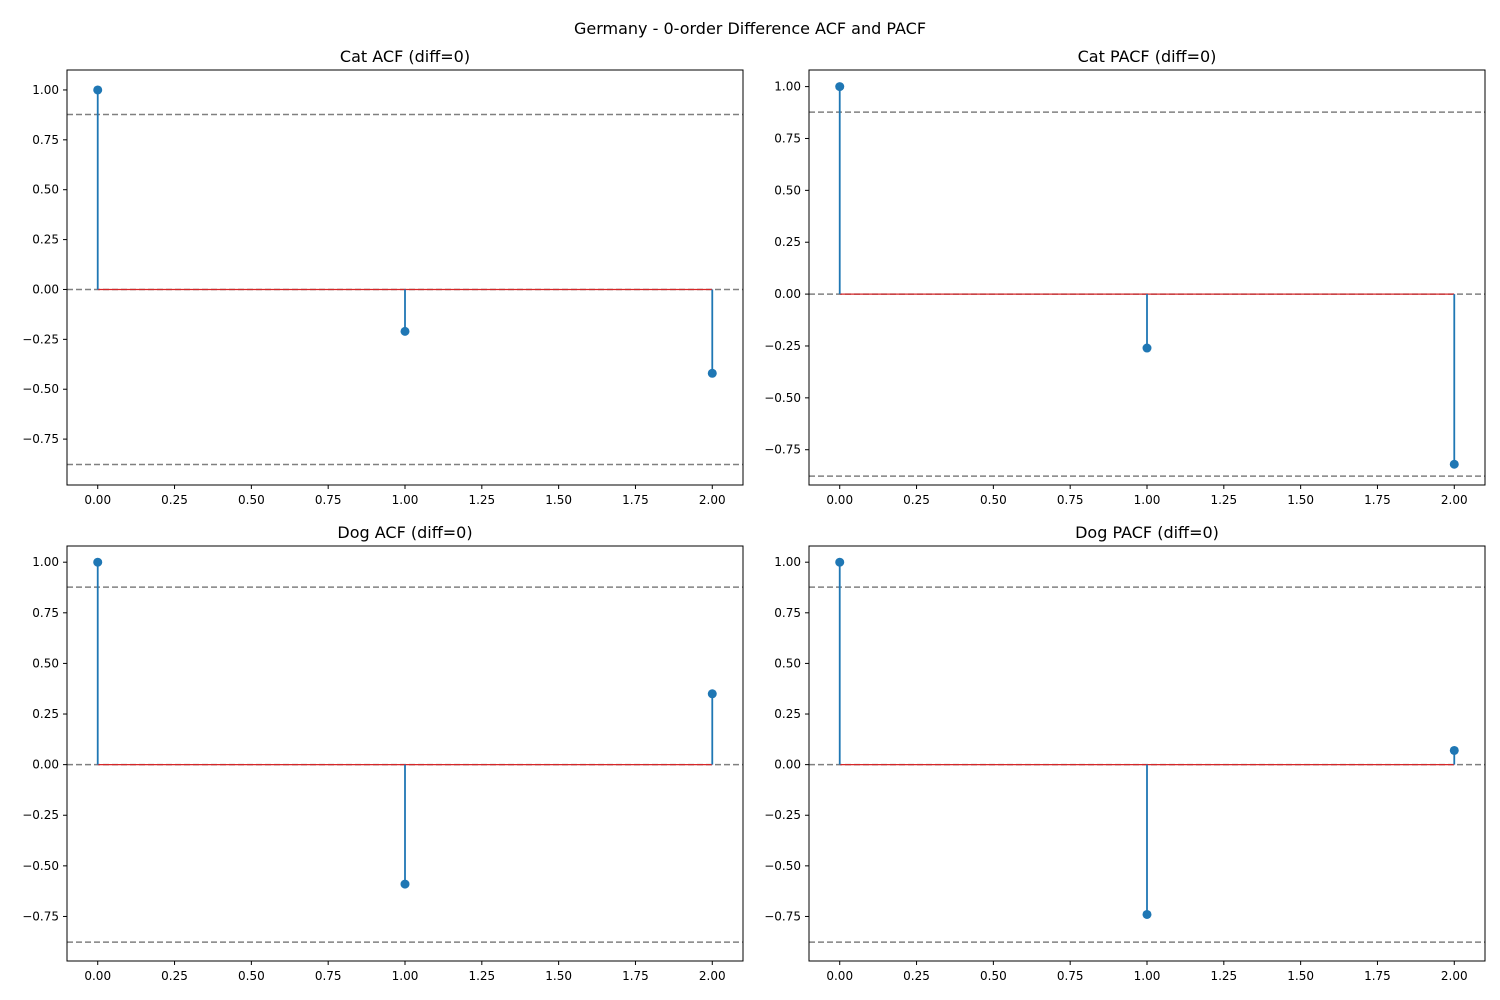 Image resolution: width=1500 pixels, height=1000 pixels. What do you see at coordinates (404, 532) in the screenshot?
I see `subplot-title-dog-acf: Dog ACF (diff=0)` at bounding box center [404, 532].